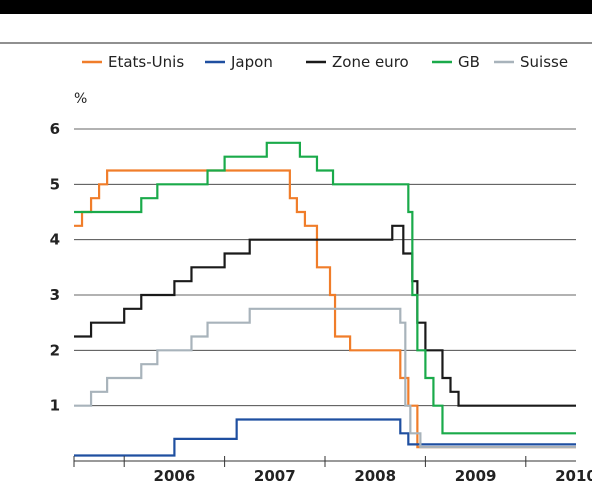 This screenshot has width=592, height=488. I want to click on legend-label: Suisse, so click(544, 62).